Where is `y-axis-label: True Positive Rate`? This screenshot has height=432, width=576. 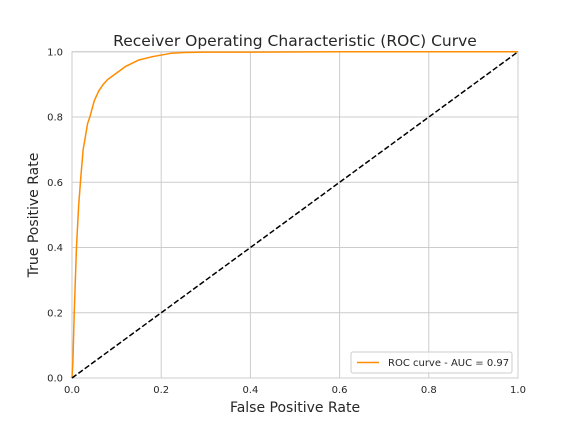
y-axis-label: True Positive Rate is located at coordinates (34, 216).